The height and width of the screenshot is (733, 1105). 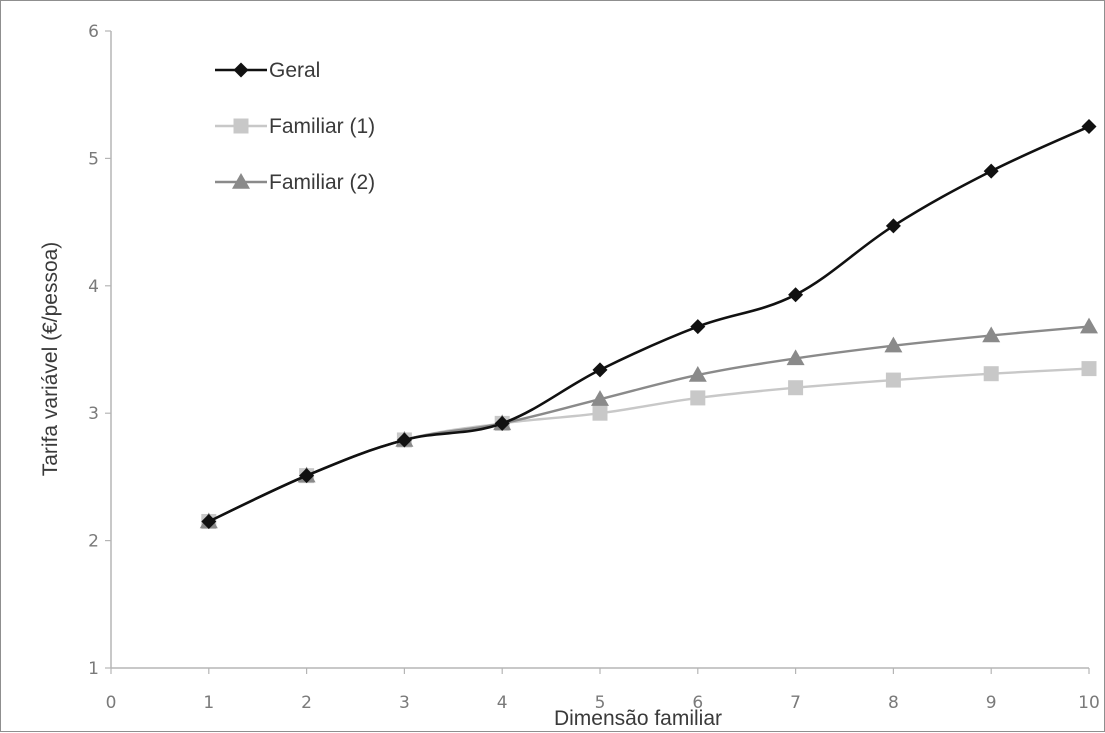 I want to click on legend-item: Geral, so click(x=267, y=70).